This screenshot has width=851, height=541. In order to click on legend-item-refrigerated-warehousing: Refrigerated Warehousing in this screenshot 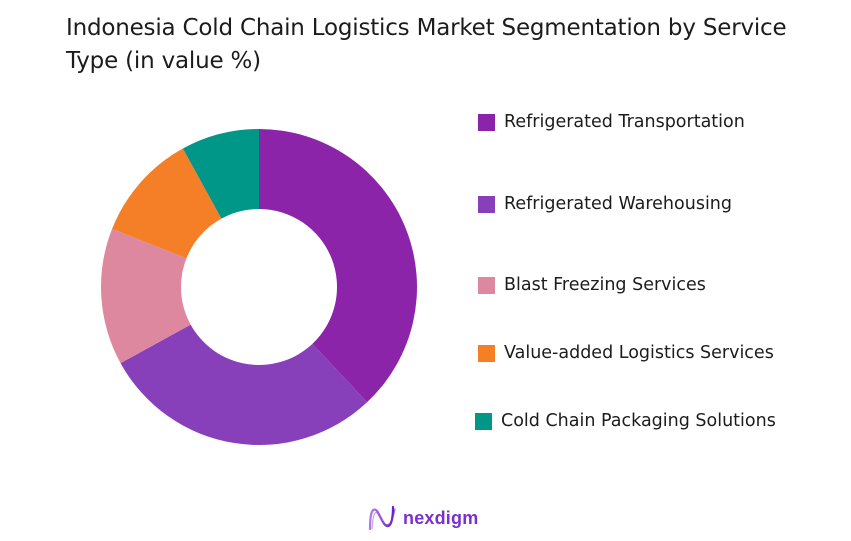, I will do `click(605, 204)`.